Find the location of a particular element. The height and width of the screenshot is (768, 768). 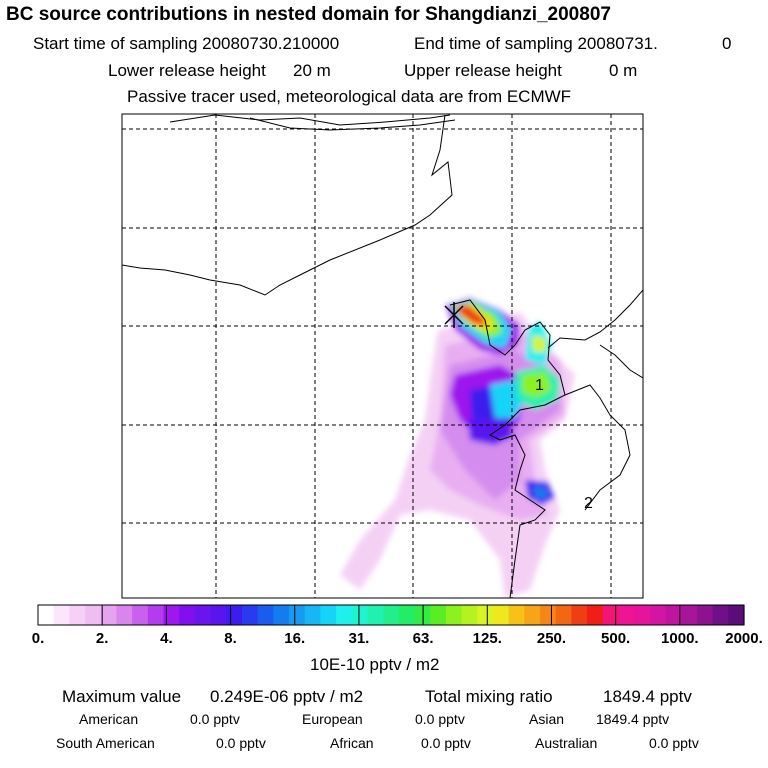

colorbar-tick-label: 63. is located at coordinates (423, 638).